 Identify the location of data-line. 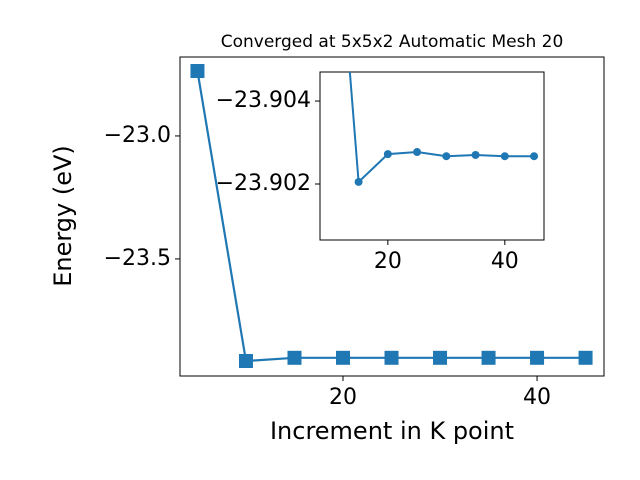
(441, 128).